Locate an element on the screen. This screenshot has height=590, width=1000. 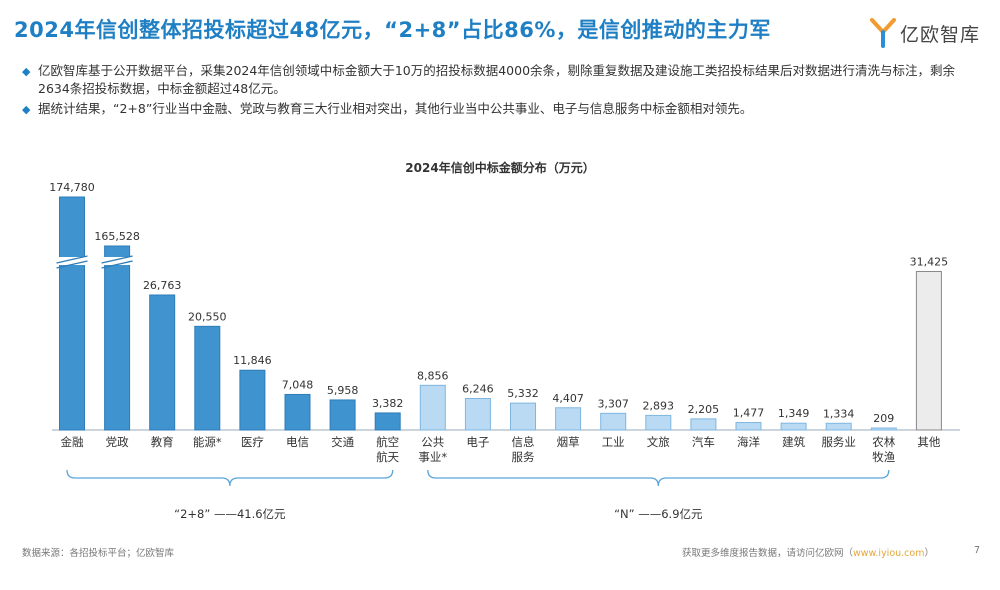
category-label: 汽车 is located at coordinates (703, 442).